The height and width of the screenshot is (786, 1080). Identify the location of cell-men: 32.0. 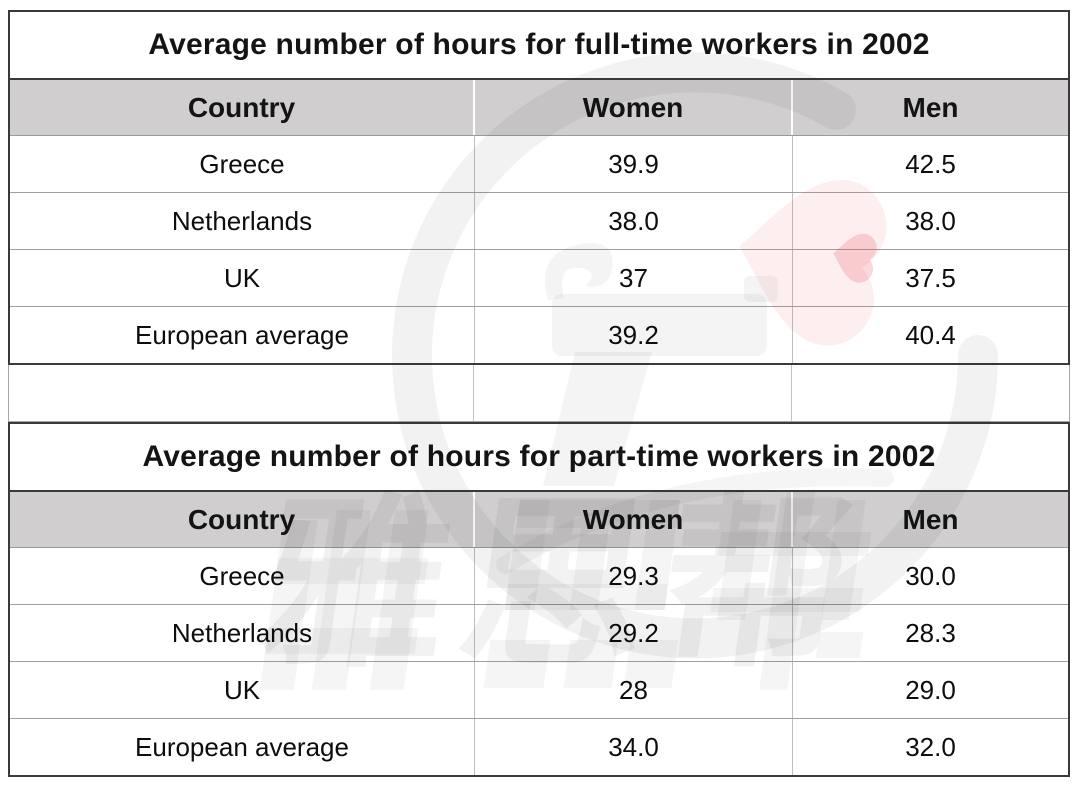
(930, 746).